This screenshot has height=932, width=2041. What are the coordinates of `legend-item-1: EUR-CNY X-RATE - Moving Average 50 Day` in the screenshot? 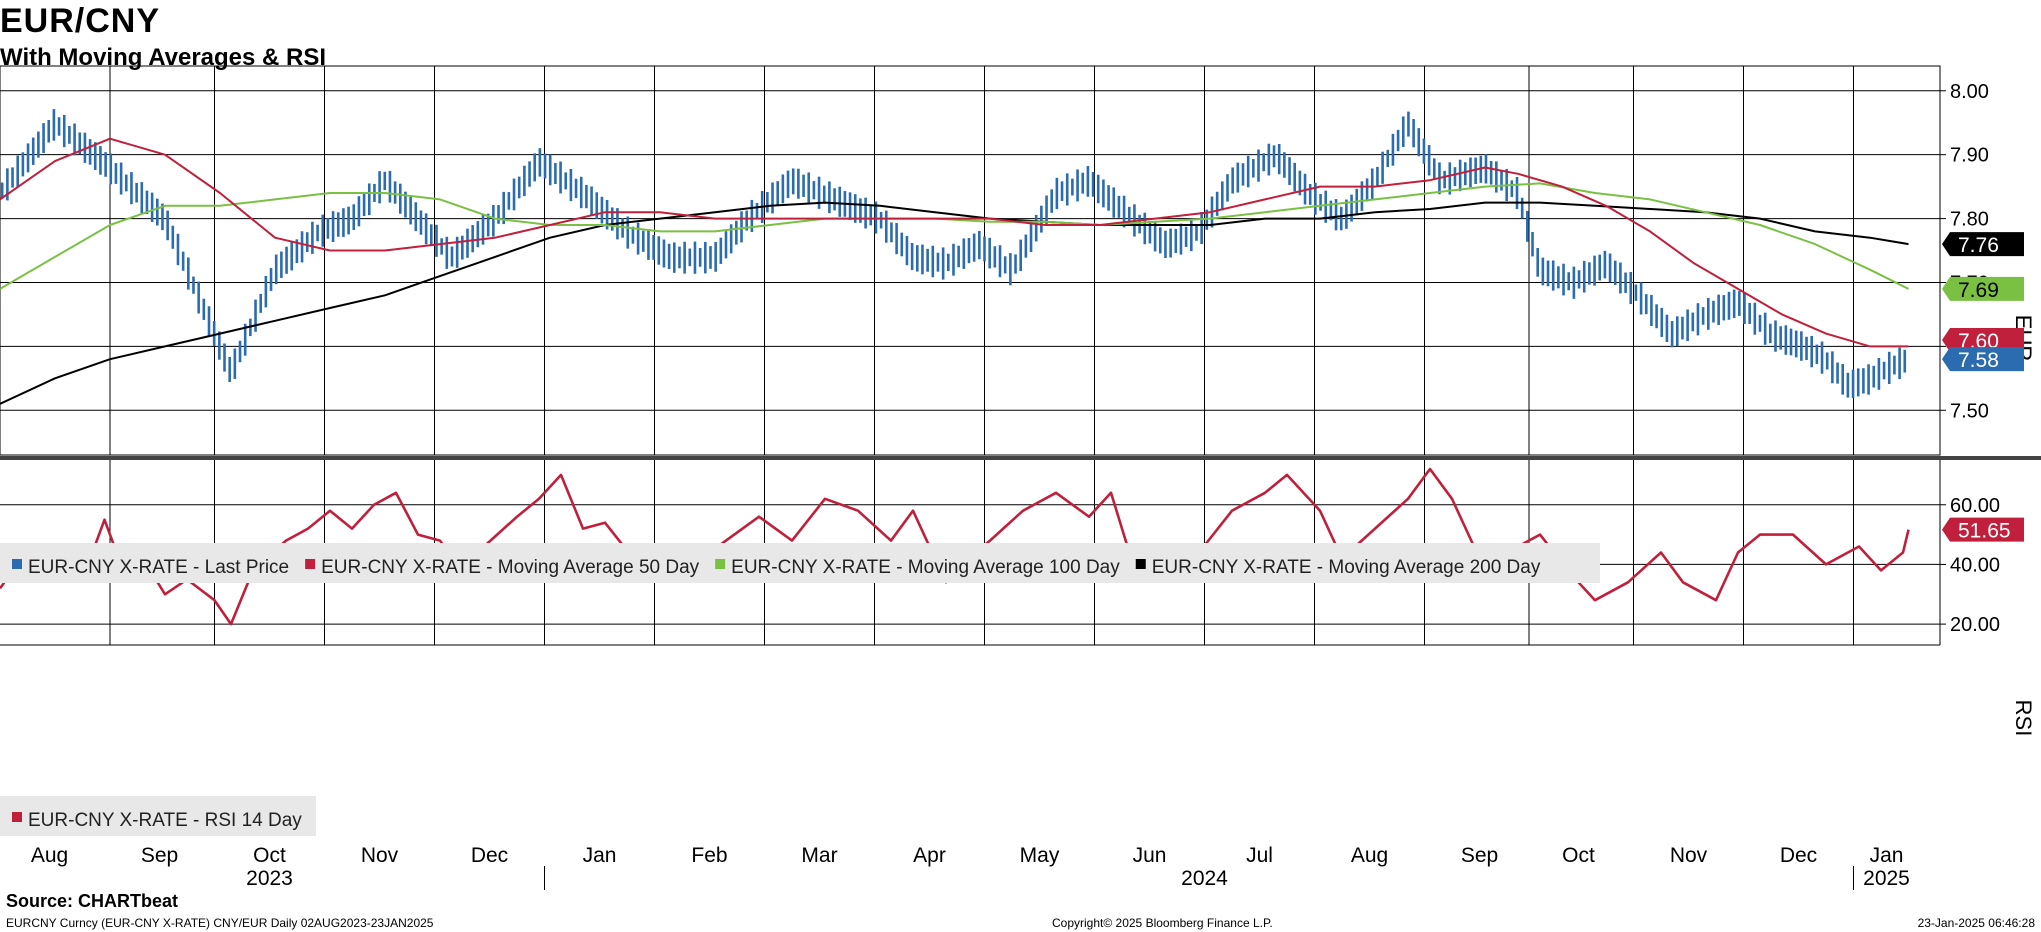 It's located at (510, 567).